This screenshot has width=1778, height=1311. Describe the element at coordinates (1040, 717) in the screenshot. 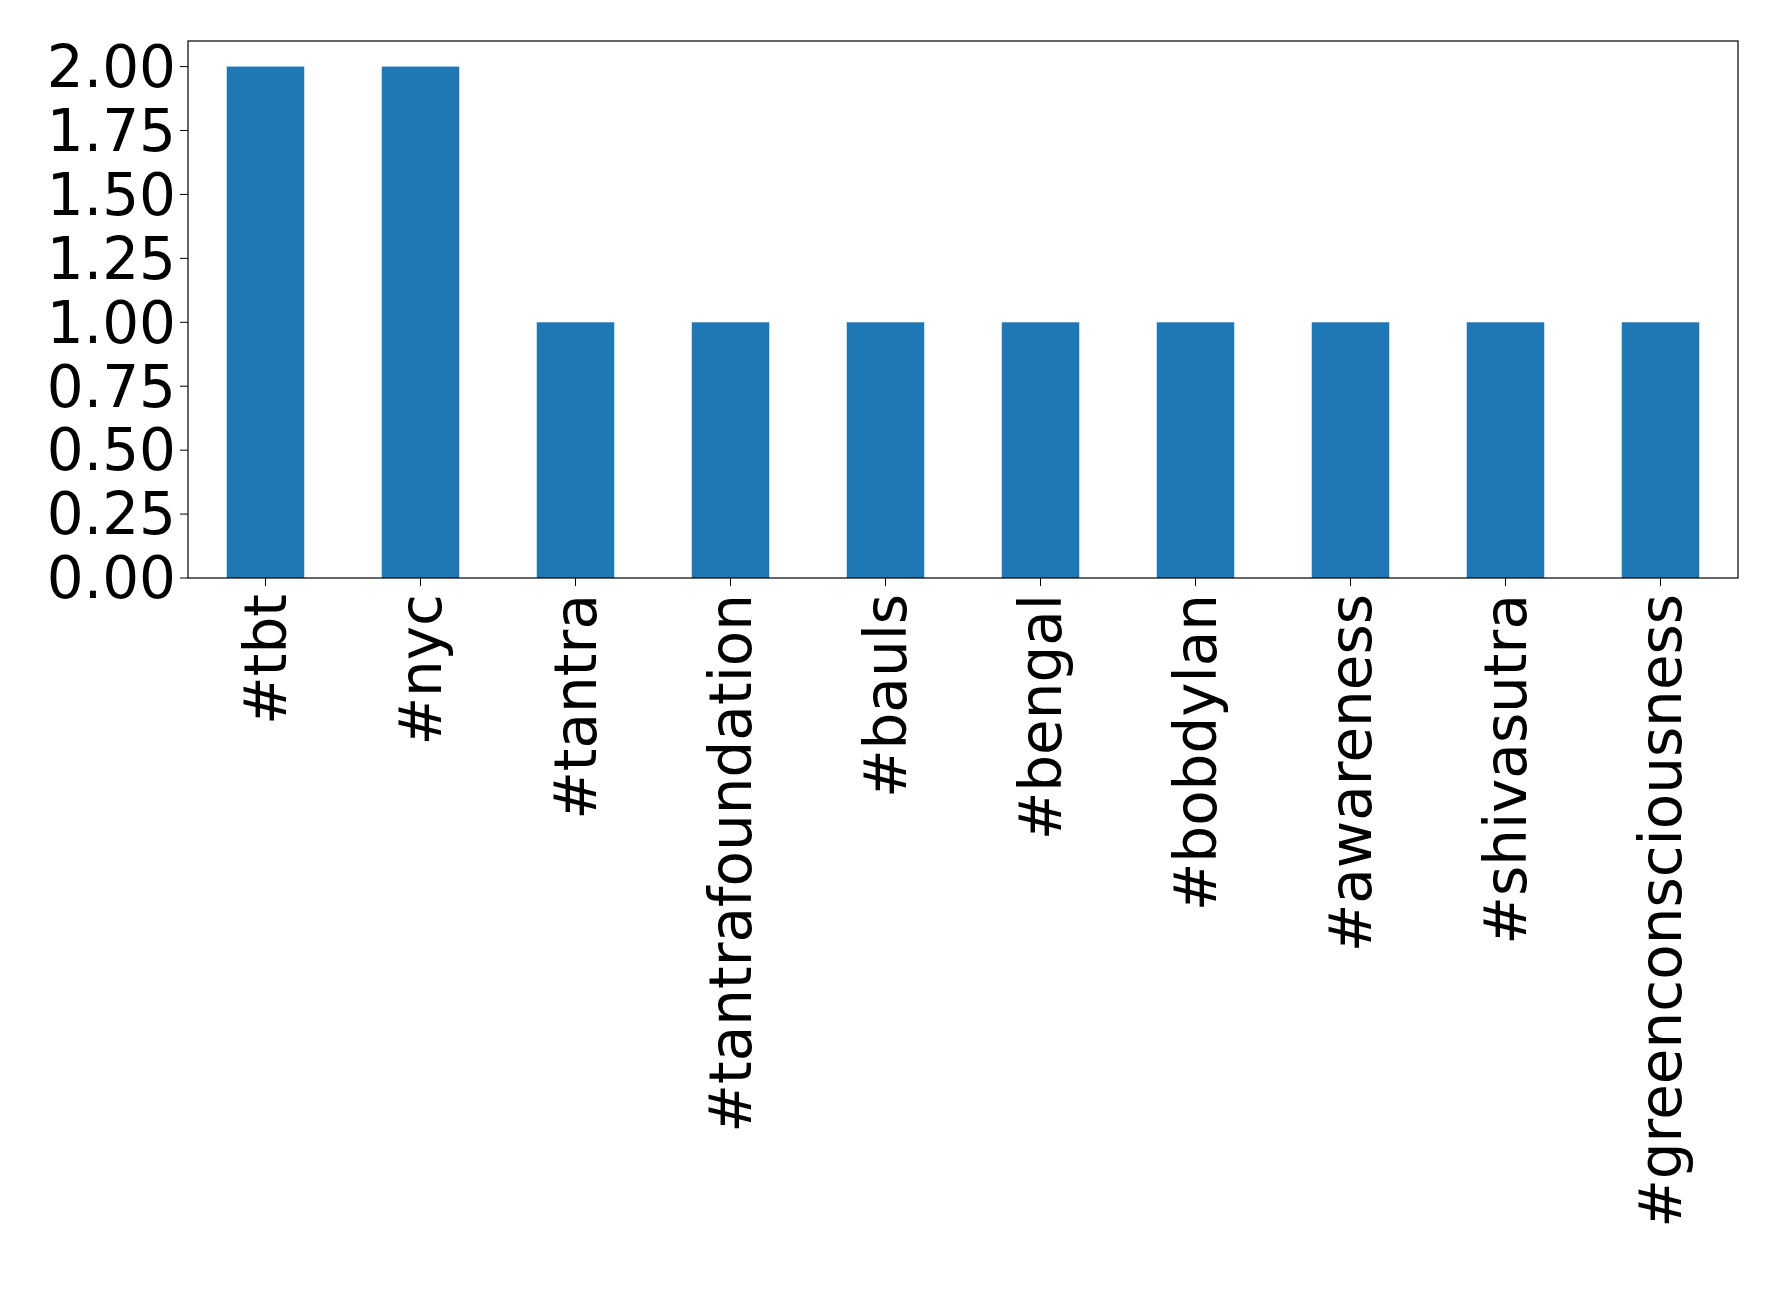

I see `x-tick-label: #bengal` at that location.